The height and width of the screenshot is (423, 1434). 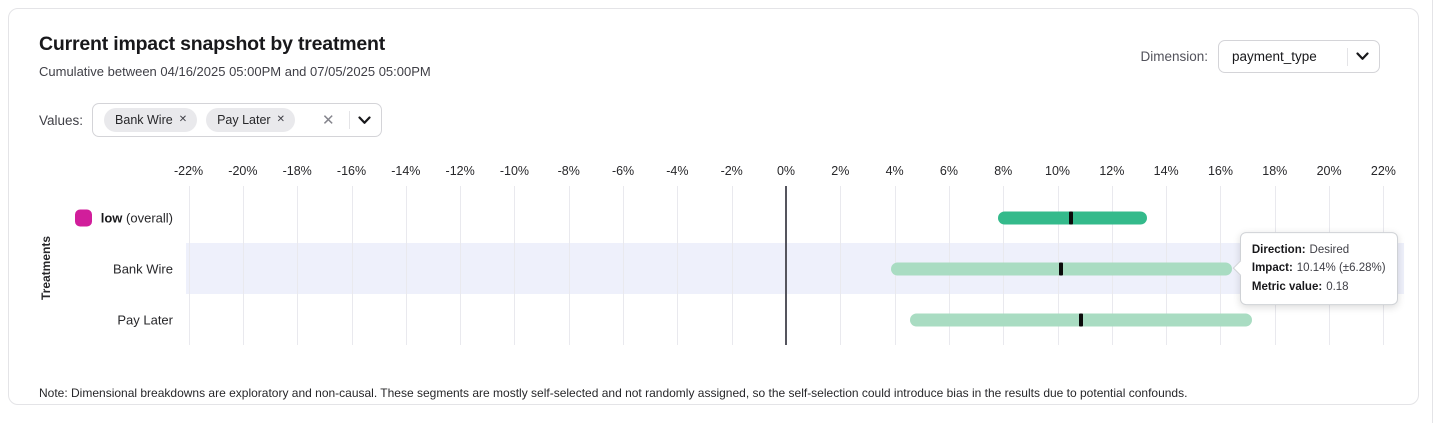 I want to click on axis-tick-label: -8%, so click(x=568, y=171).